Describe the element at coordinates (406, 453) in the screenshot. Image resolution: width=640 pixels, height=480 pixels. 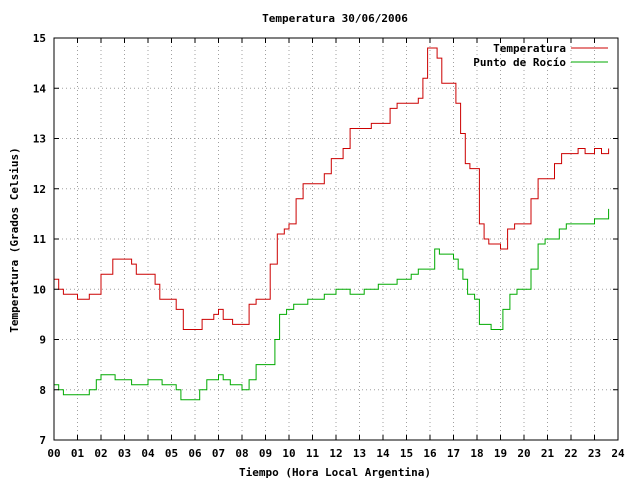
I see `x-tick-label: 15` at that location.